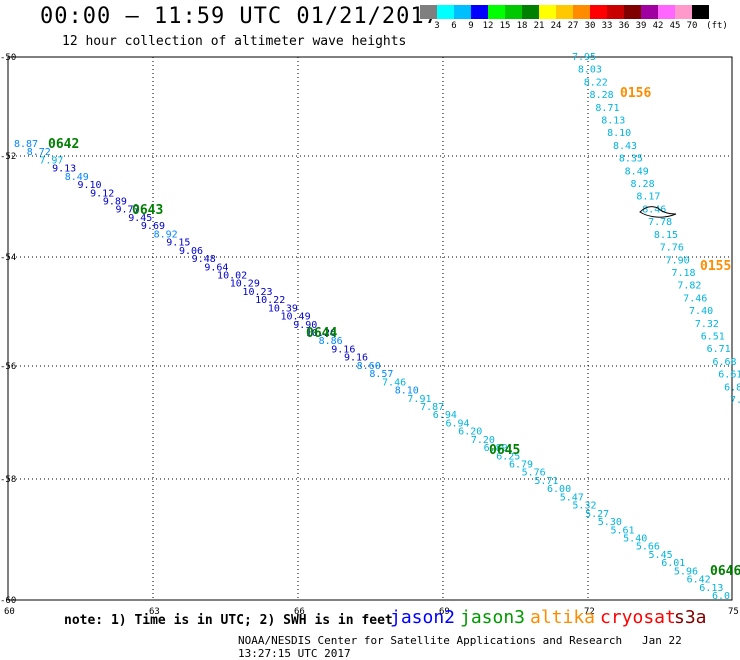 The height and width of the screenshot is (660, 740). What do you see at coordinates (733, 612) in the screenshot?
I see `x-axis-label: 75` at bounding box center [733, 612].